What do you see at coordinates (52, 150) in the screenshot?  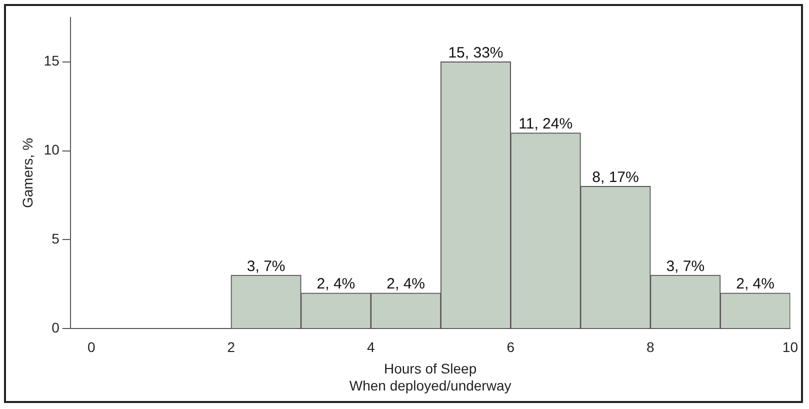 I see `y-tick-label: 10` at bounding box center [52, 150].